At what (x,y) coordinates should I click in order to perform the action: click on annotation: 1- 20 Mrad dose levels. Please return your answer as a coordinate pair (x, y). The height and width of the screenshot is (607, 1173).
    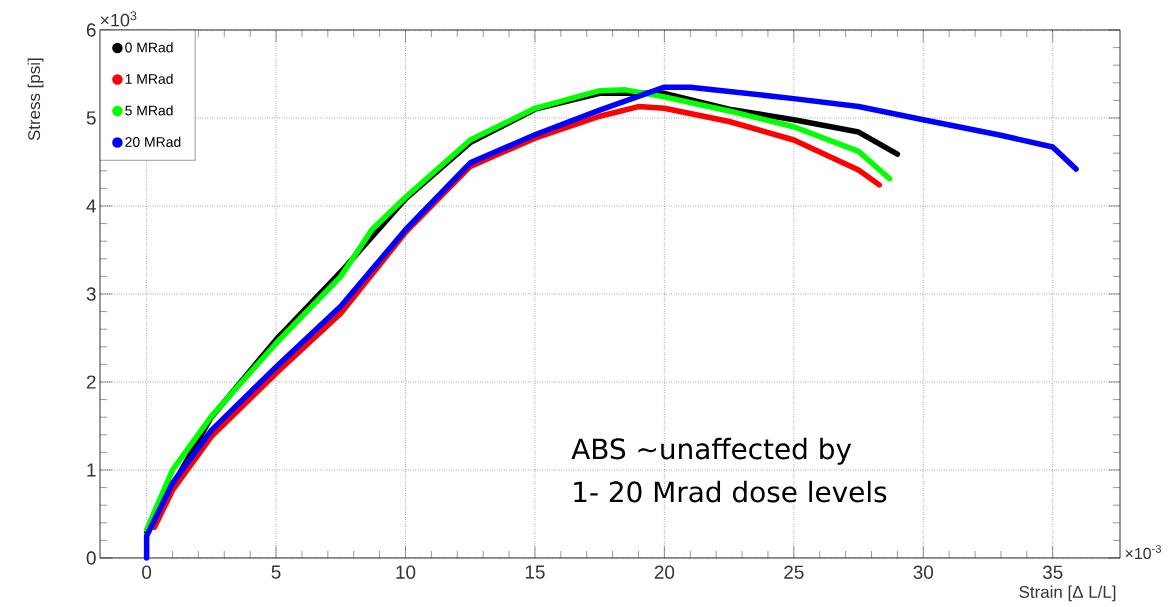
    Looking at the image, I should click on (730, 491).